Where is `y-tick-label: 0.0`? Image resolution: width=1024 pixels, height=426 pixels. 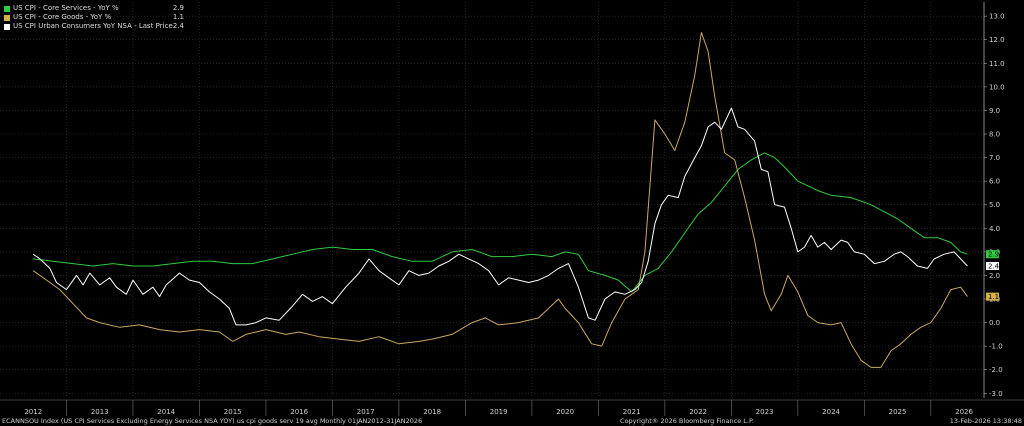 y-tick-label: 0.0 is located at coordinates (994, 323).